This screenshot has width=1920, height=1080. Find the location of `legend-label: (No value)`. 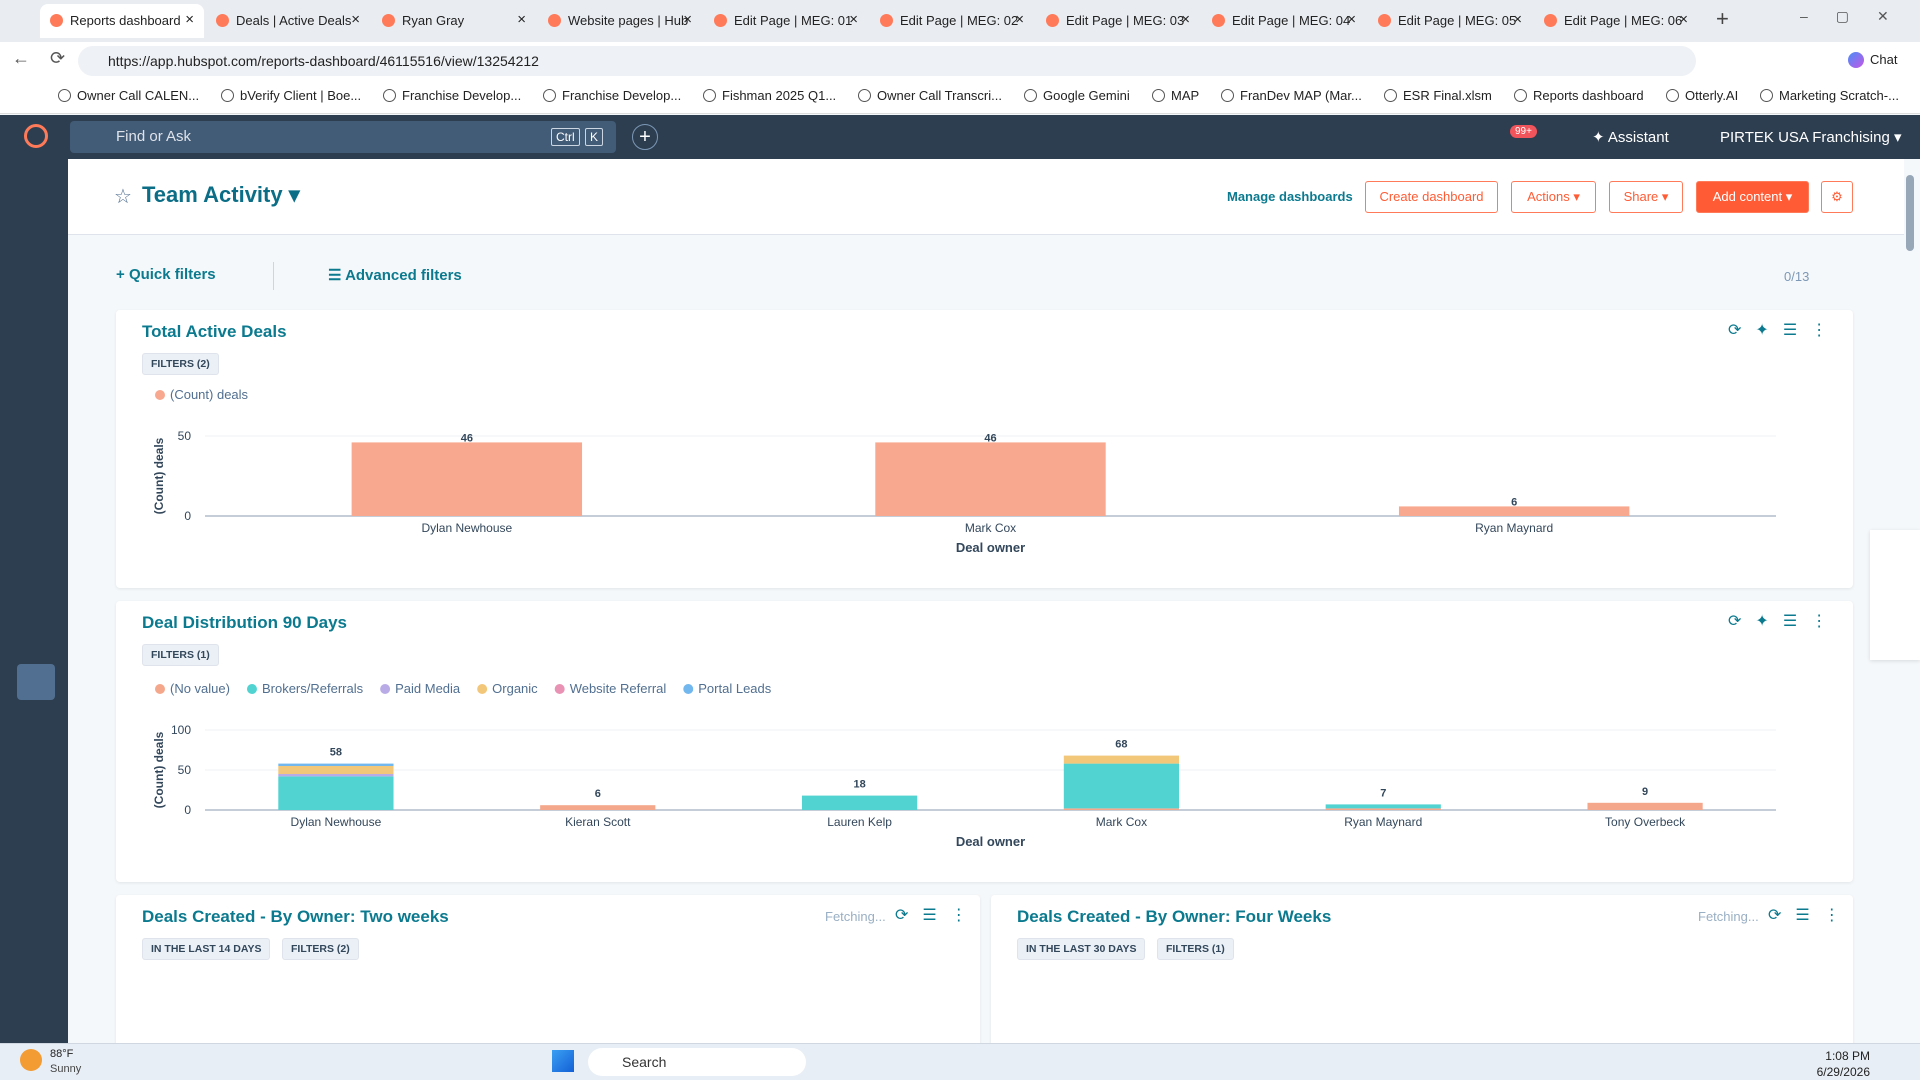

legend-label: (No value) is located at coordinates (200, 688).